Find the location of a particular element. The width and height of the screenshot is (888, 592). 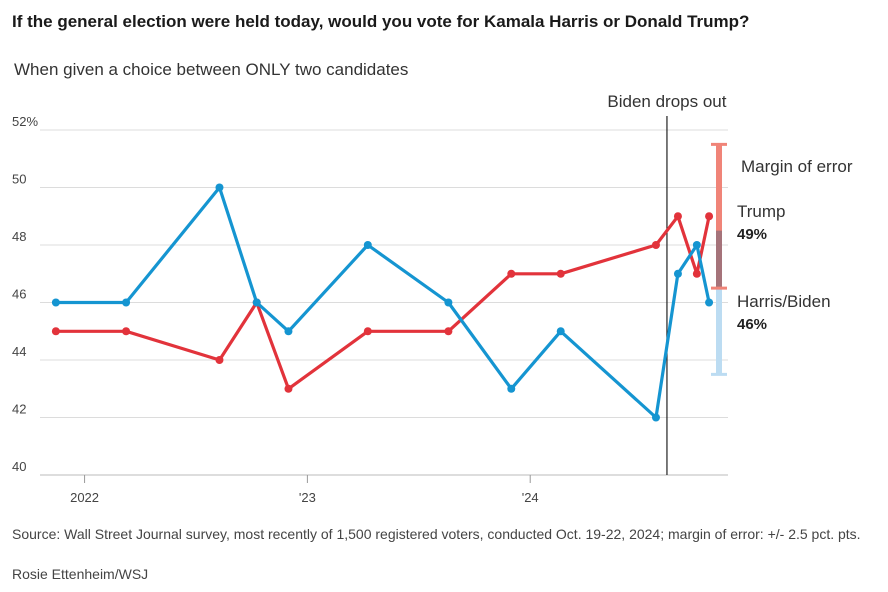

credit-note: Rosie Ettenheim/WSJ is located at coordinates (80, 574).